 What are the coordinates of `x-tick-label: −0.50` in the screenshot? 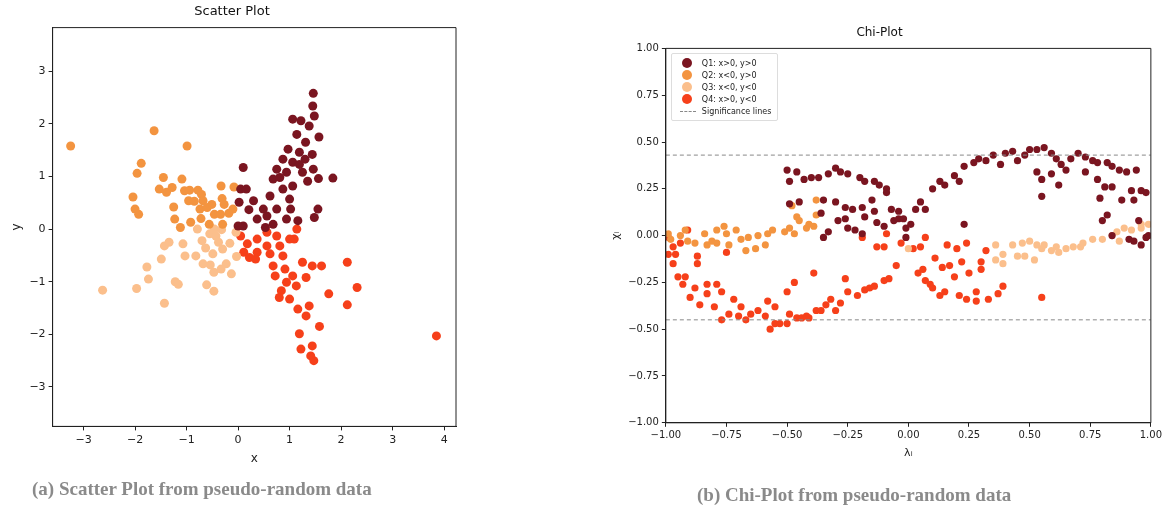 It's located at (787, 435).